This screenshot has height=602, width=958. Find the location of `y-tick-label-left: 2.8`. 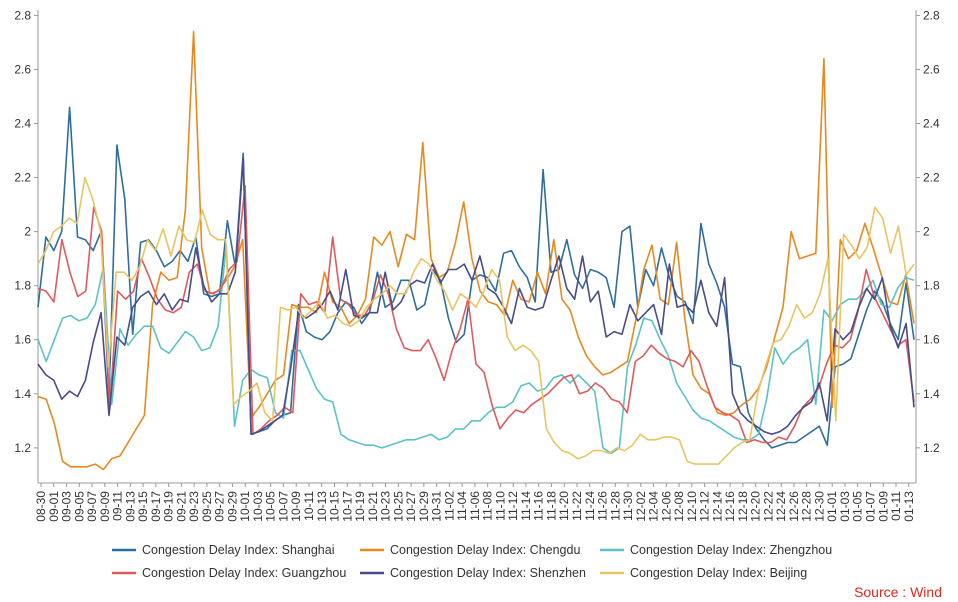

y-tick-label-left: 2.8 is located at coordinates (22, 15).